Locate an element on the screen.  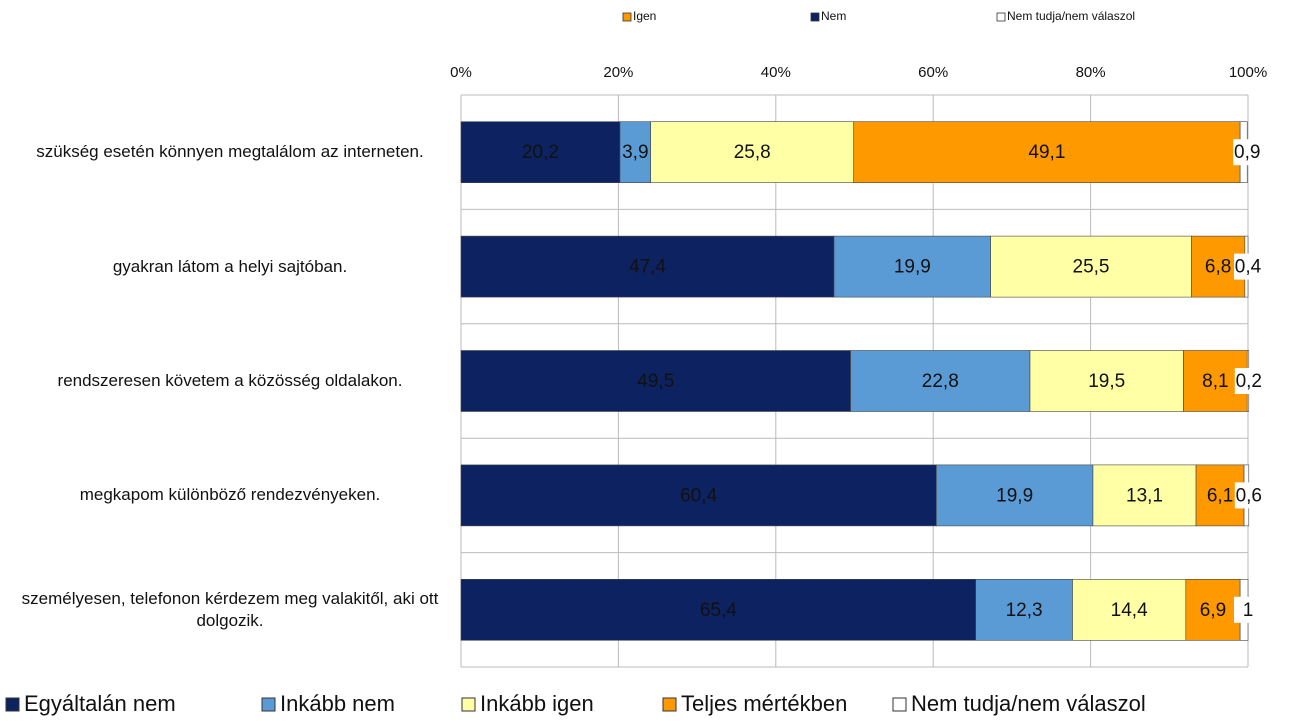
value-label: 25,8 is located at coordinates (752, 152).